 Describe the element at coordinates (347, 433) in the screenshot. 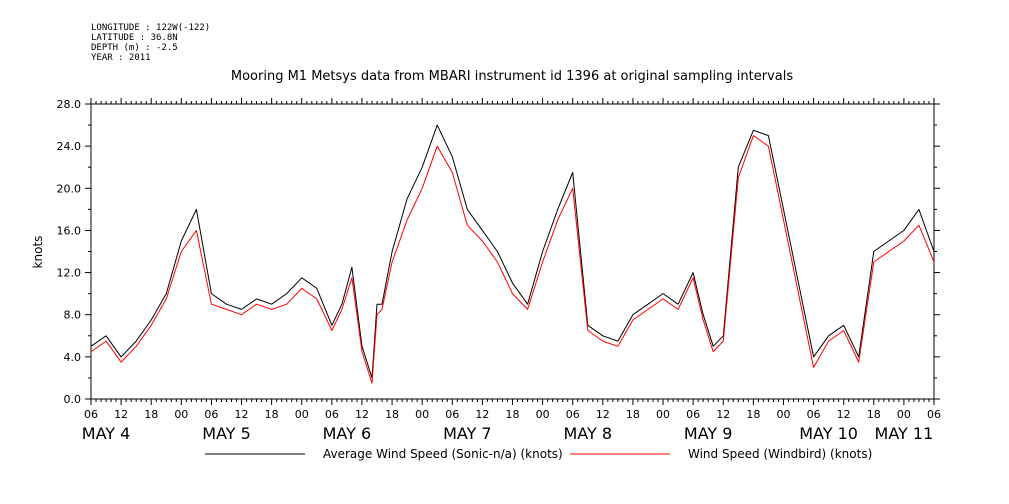

I see `x-day-label: MAY 6` at that location.